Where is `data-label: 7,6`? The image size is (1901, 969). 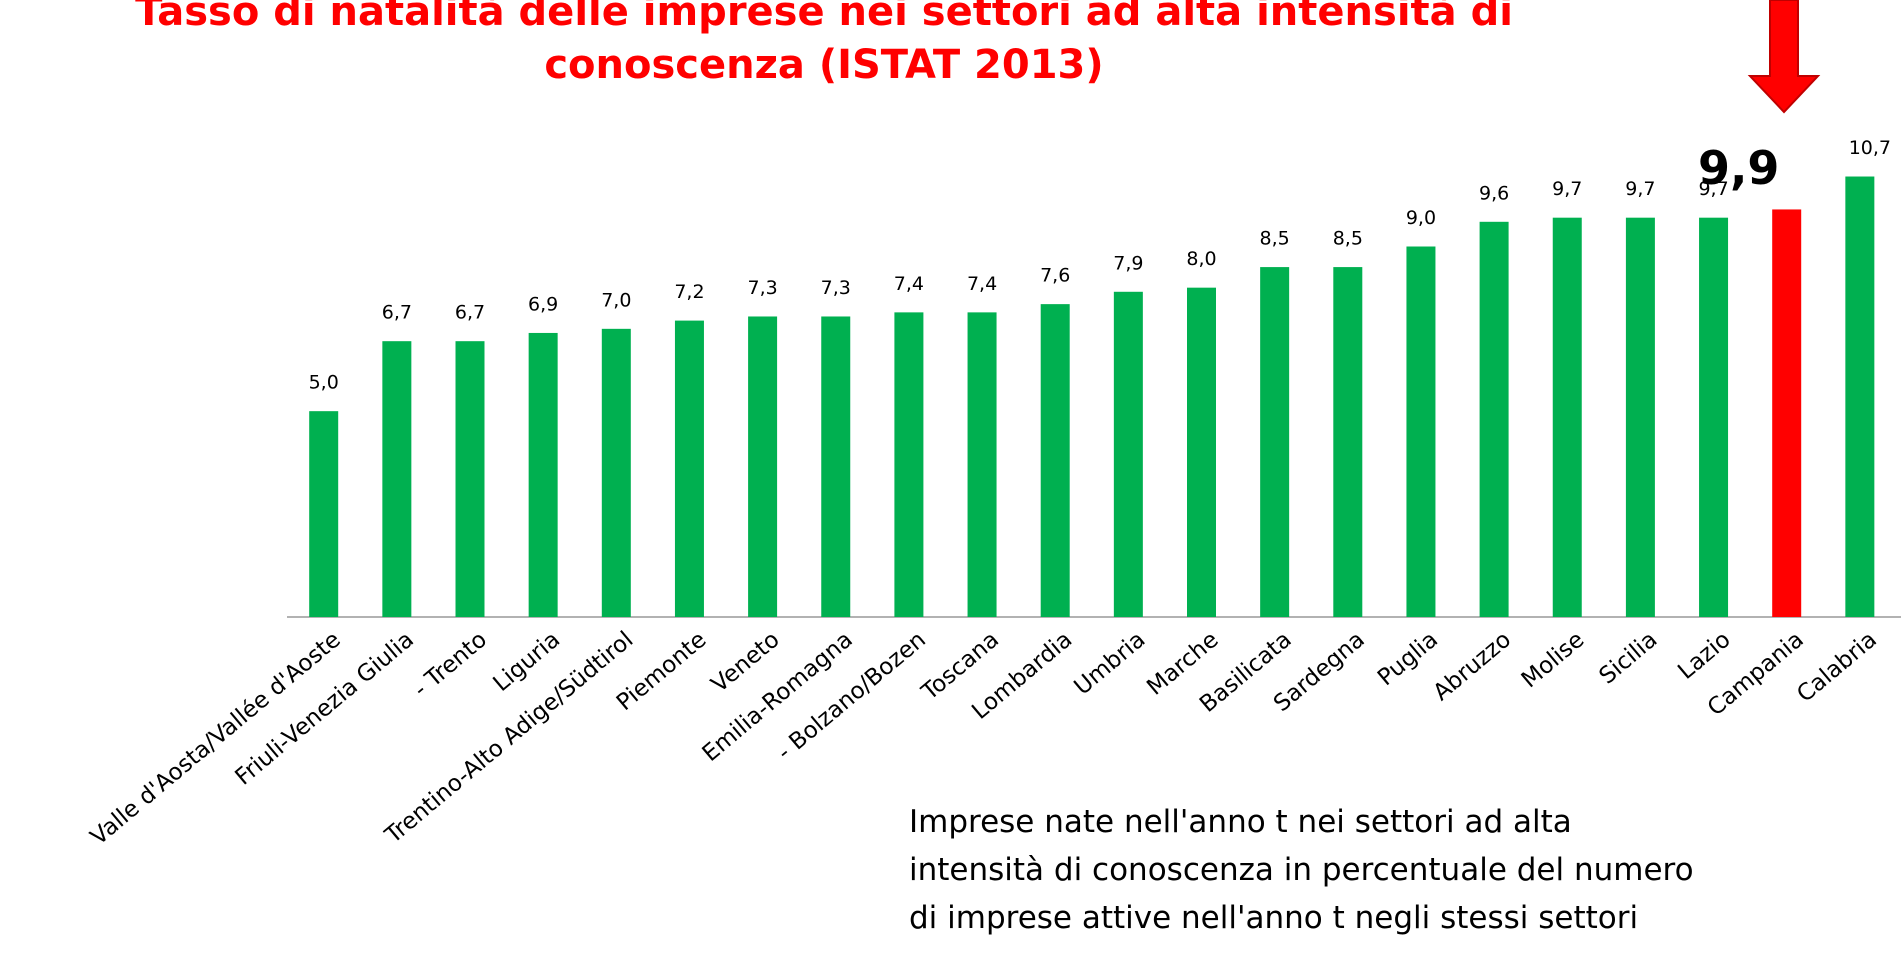 data-label: 7,6 is located at coordinates (1055, 276).